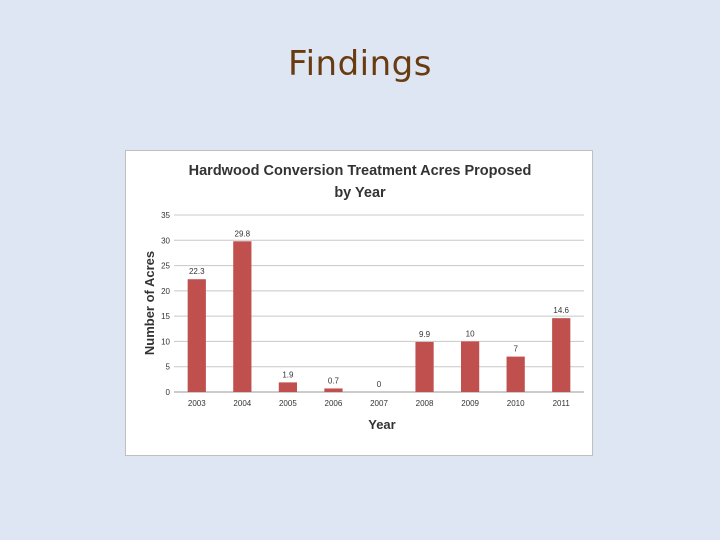 The image size is (720, 540). I want to click on y-tick-label: 35, so click(165, 215).